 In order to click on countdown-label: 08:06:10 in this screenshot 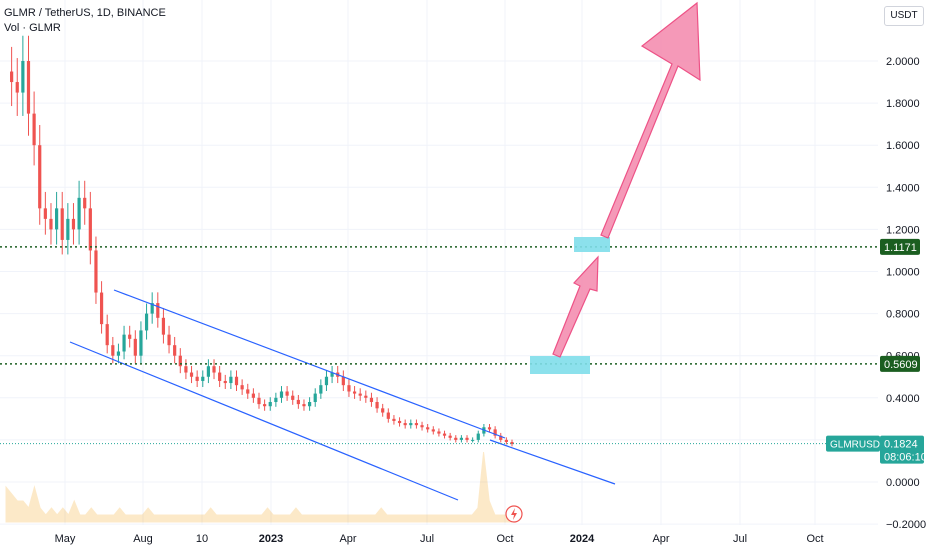, I will do `click(905, 458)`.